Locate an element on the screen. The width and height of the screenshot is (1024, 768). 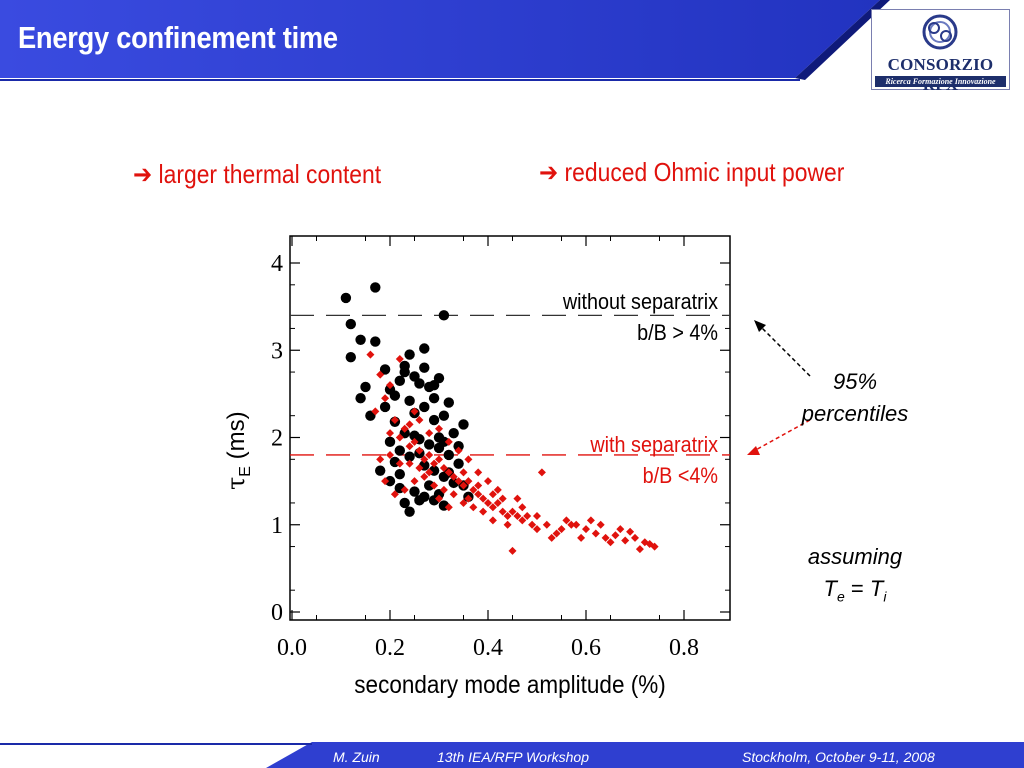
logo-tagline: Ricerca Formazione Innovazione is located at coordinates (940, 81).